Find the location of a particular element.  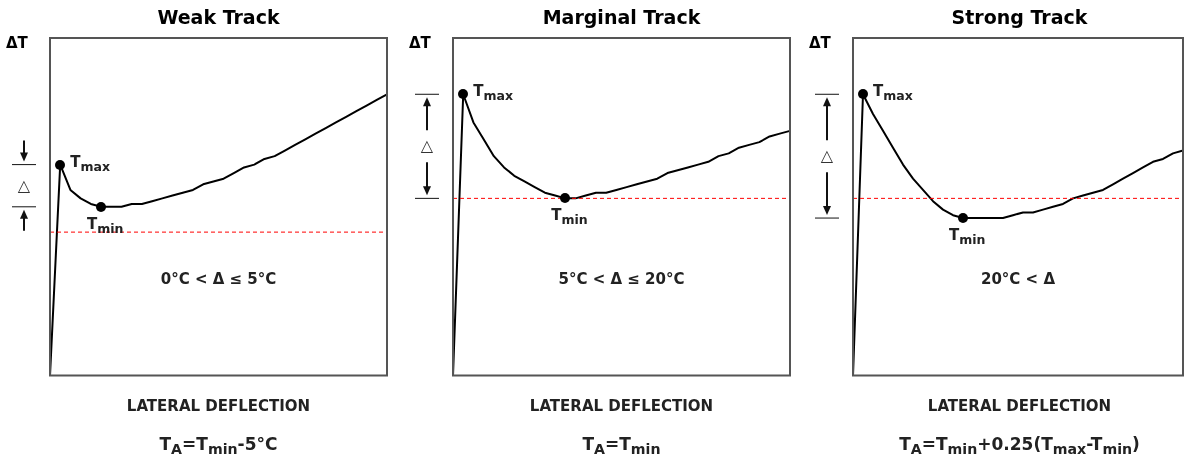

chart-title: Weak Track is located at coordinates (218, 17).